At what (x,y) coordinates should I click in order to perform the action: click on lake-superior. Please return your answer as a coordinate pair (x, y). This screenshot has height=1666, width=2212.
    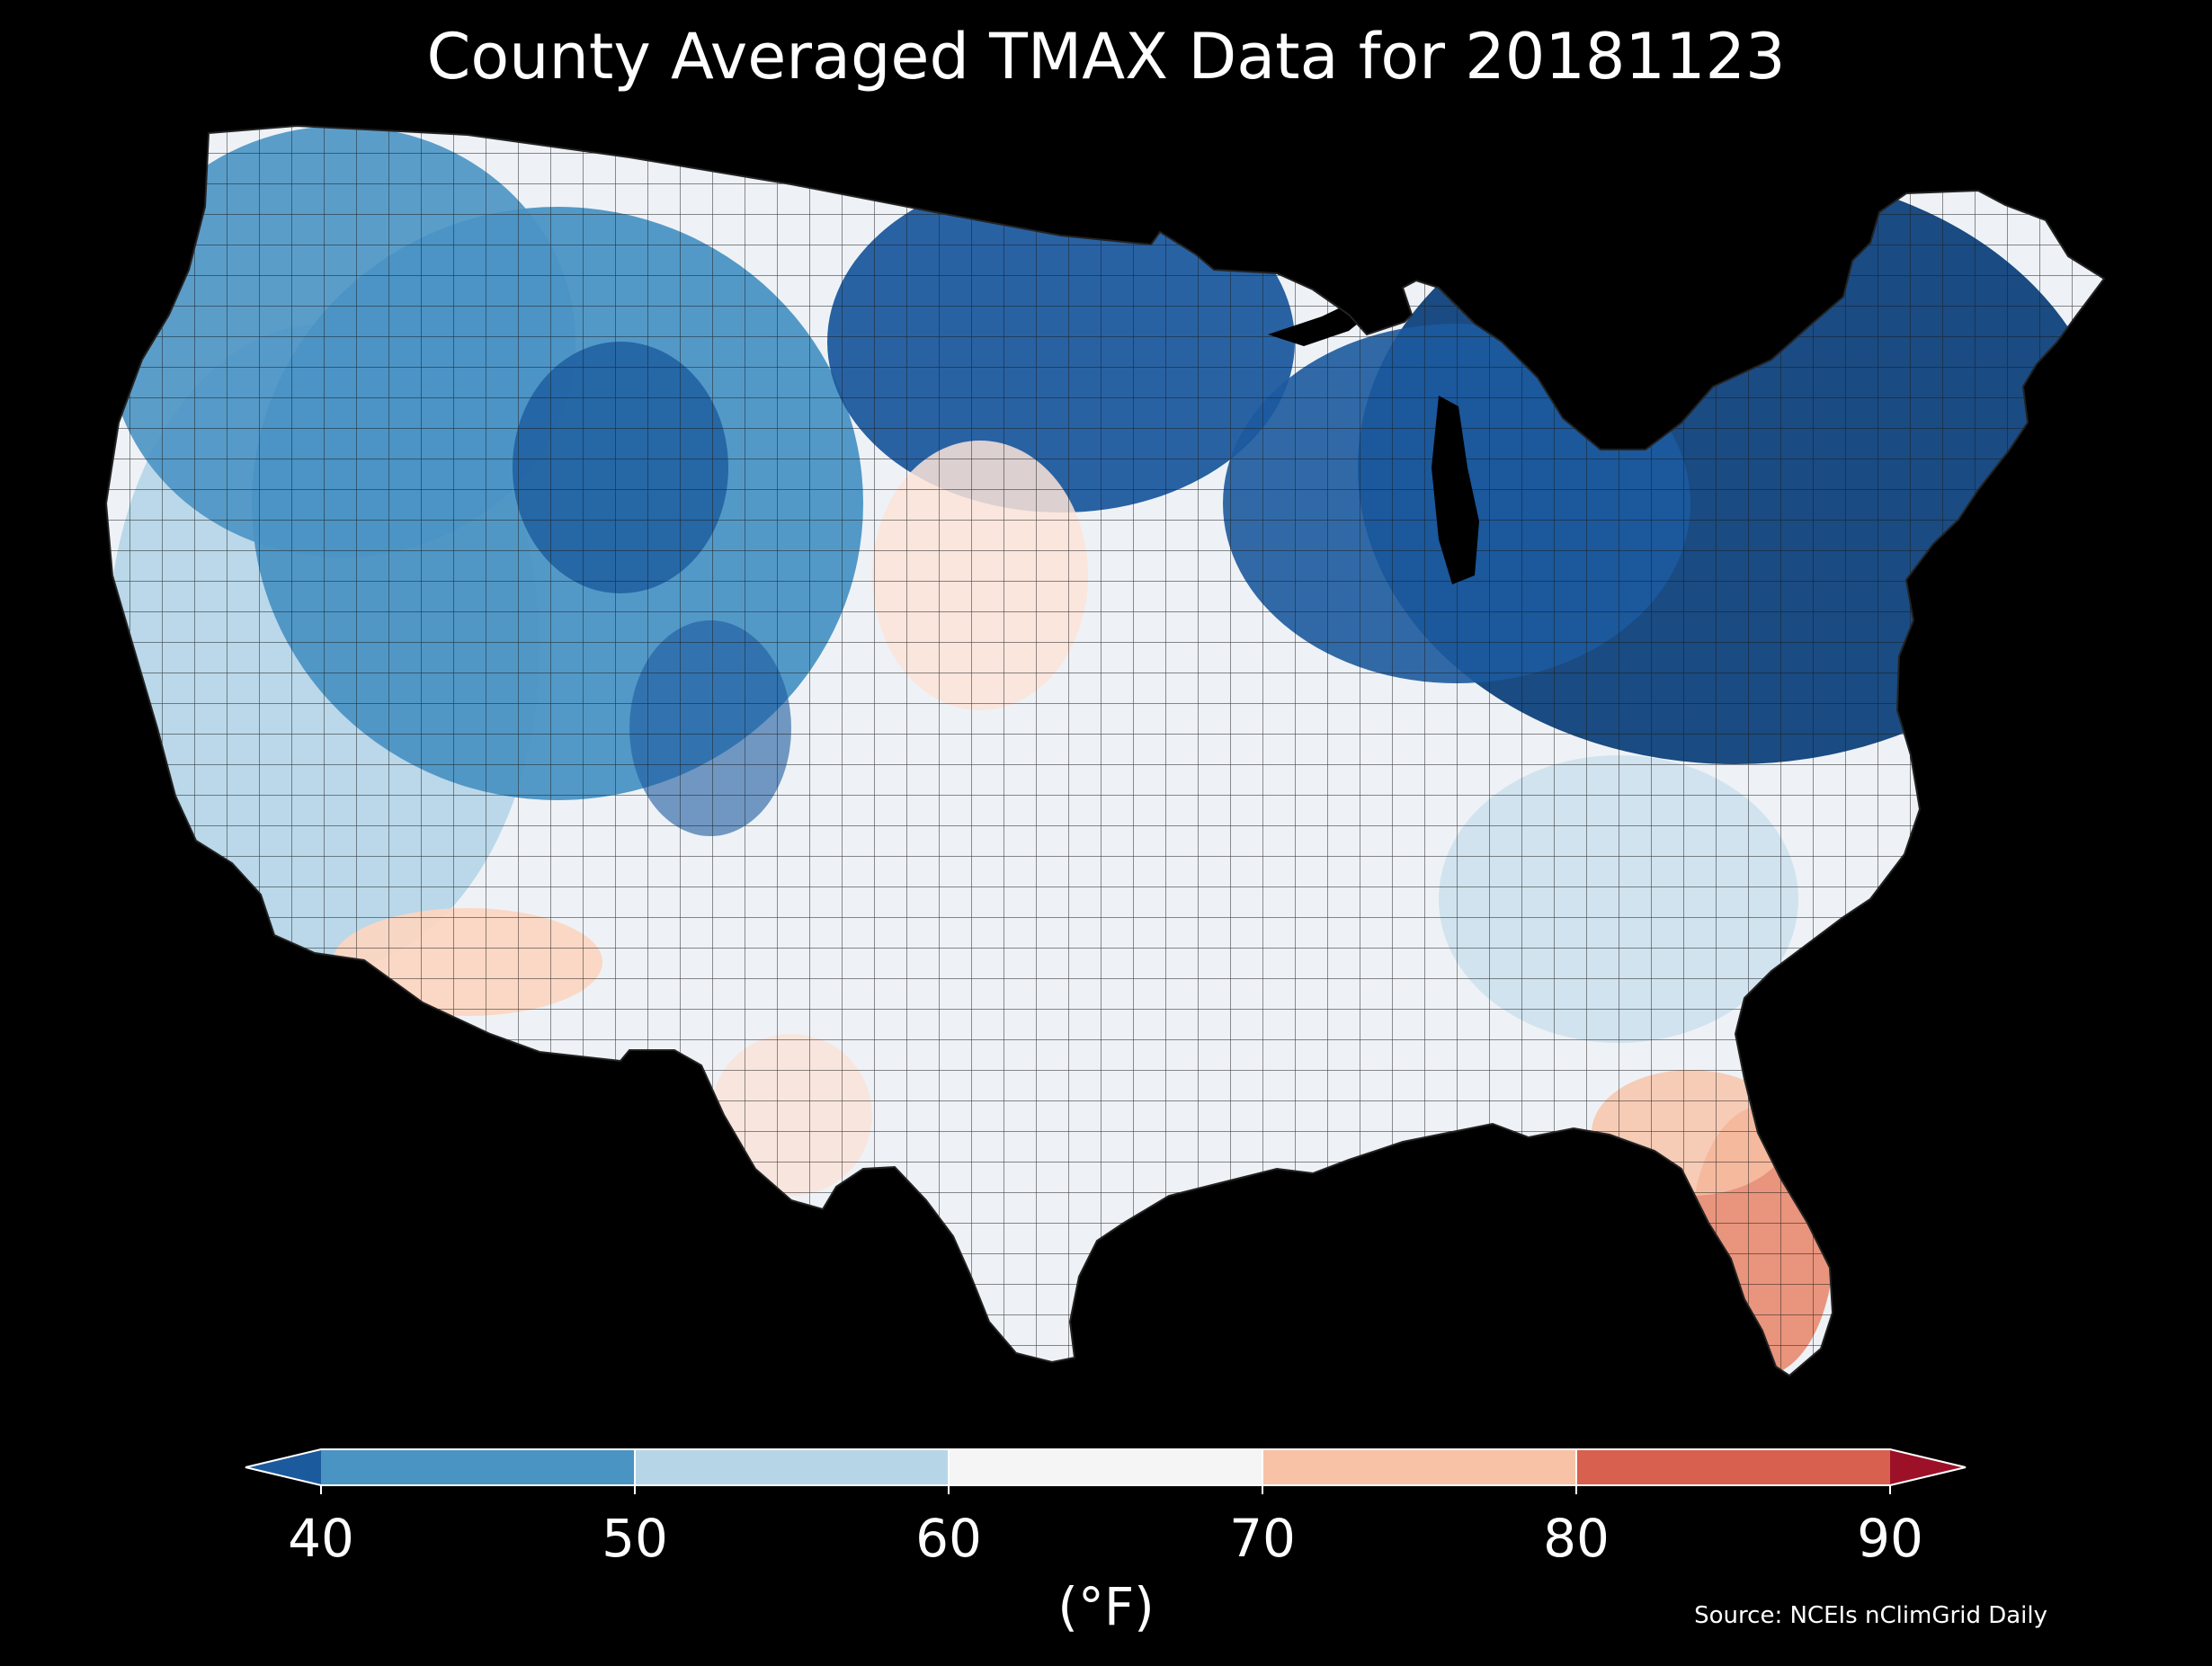
    Looking at the image, I should click on (1324, 320).